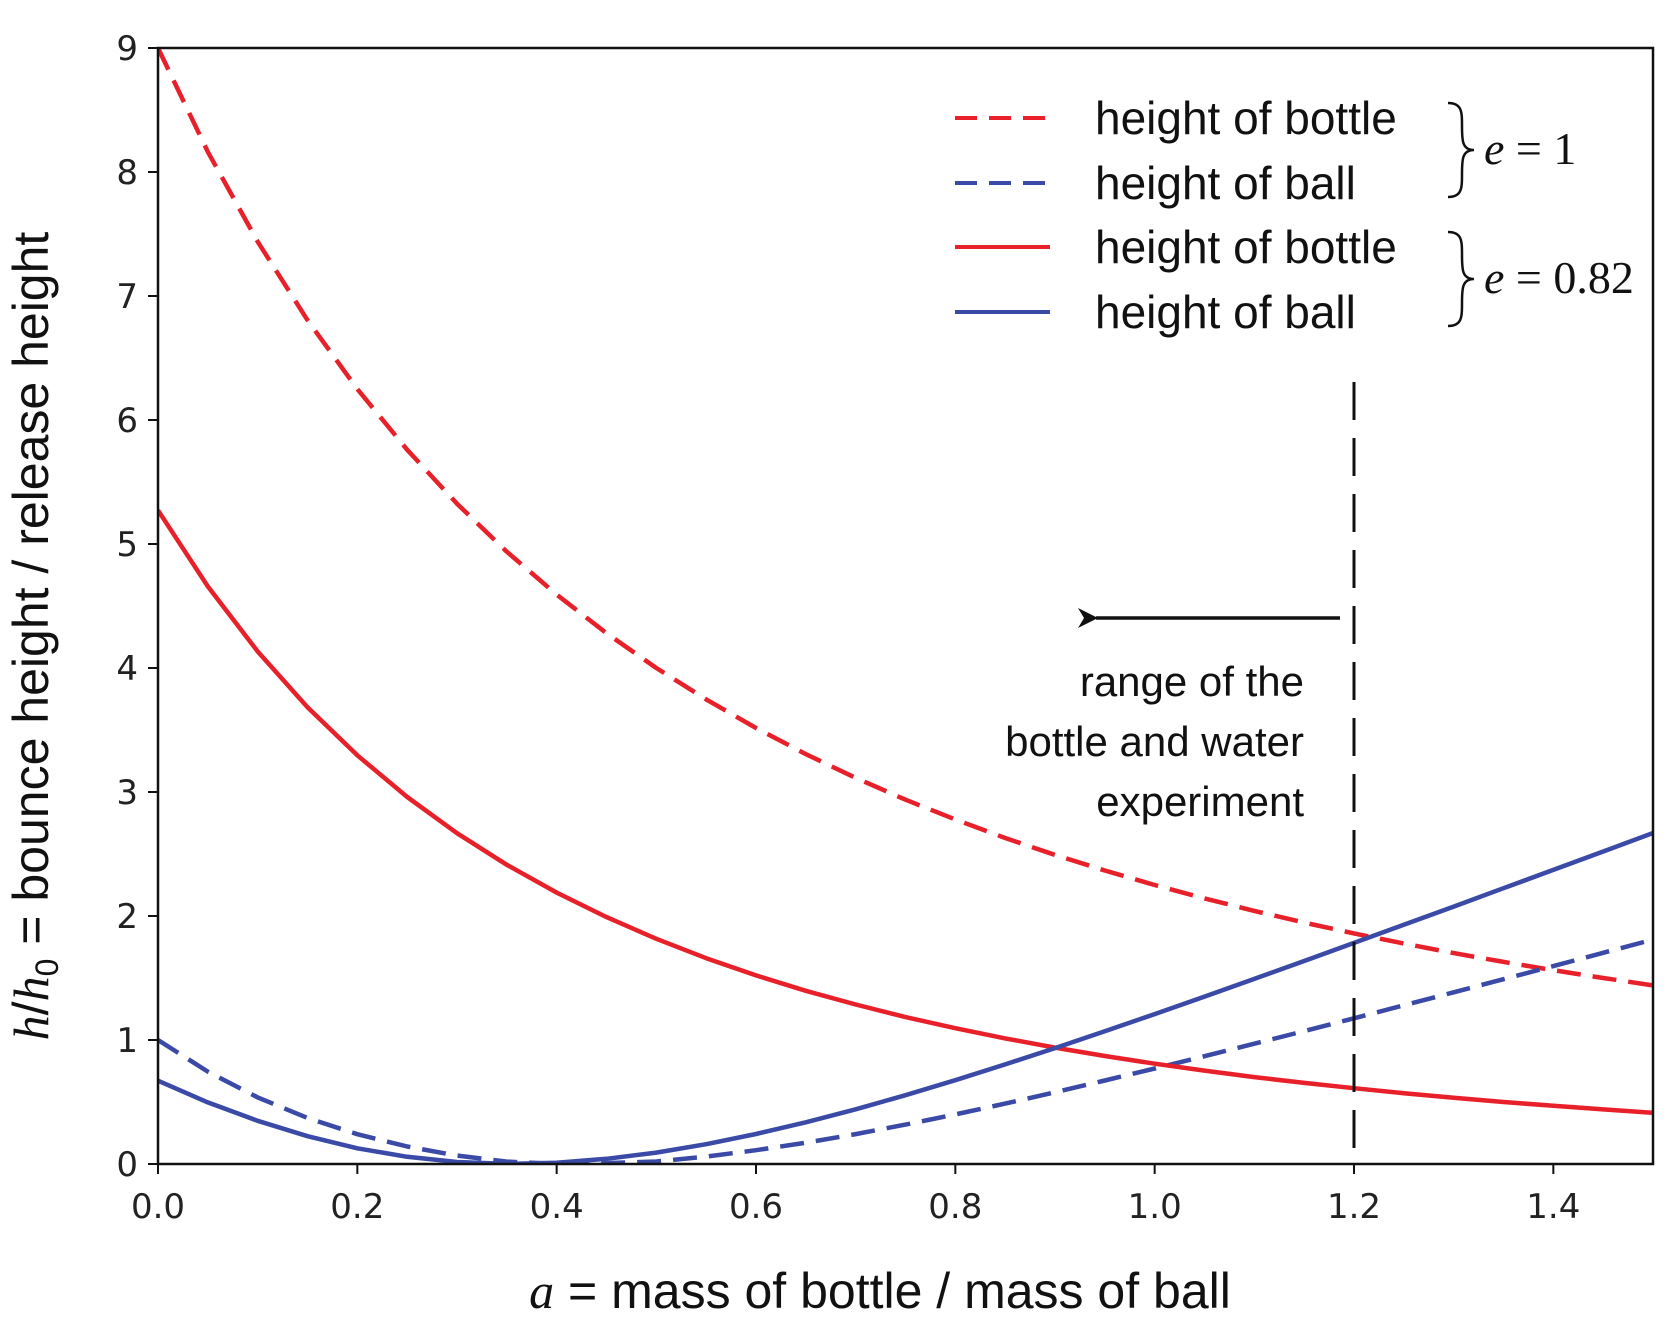  What do you see at coordinates (1192, 681) in the screenshot?
I see `annotation-line-1: range of the` at bounding box center [1192, 681].